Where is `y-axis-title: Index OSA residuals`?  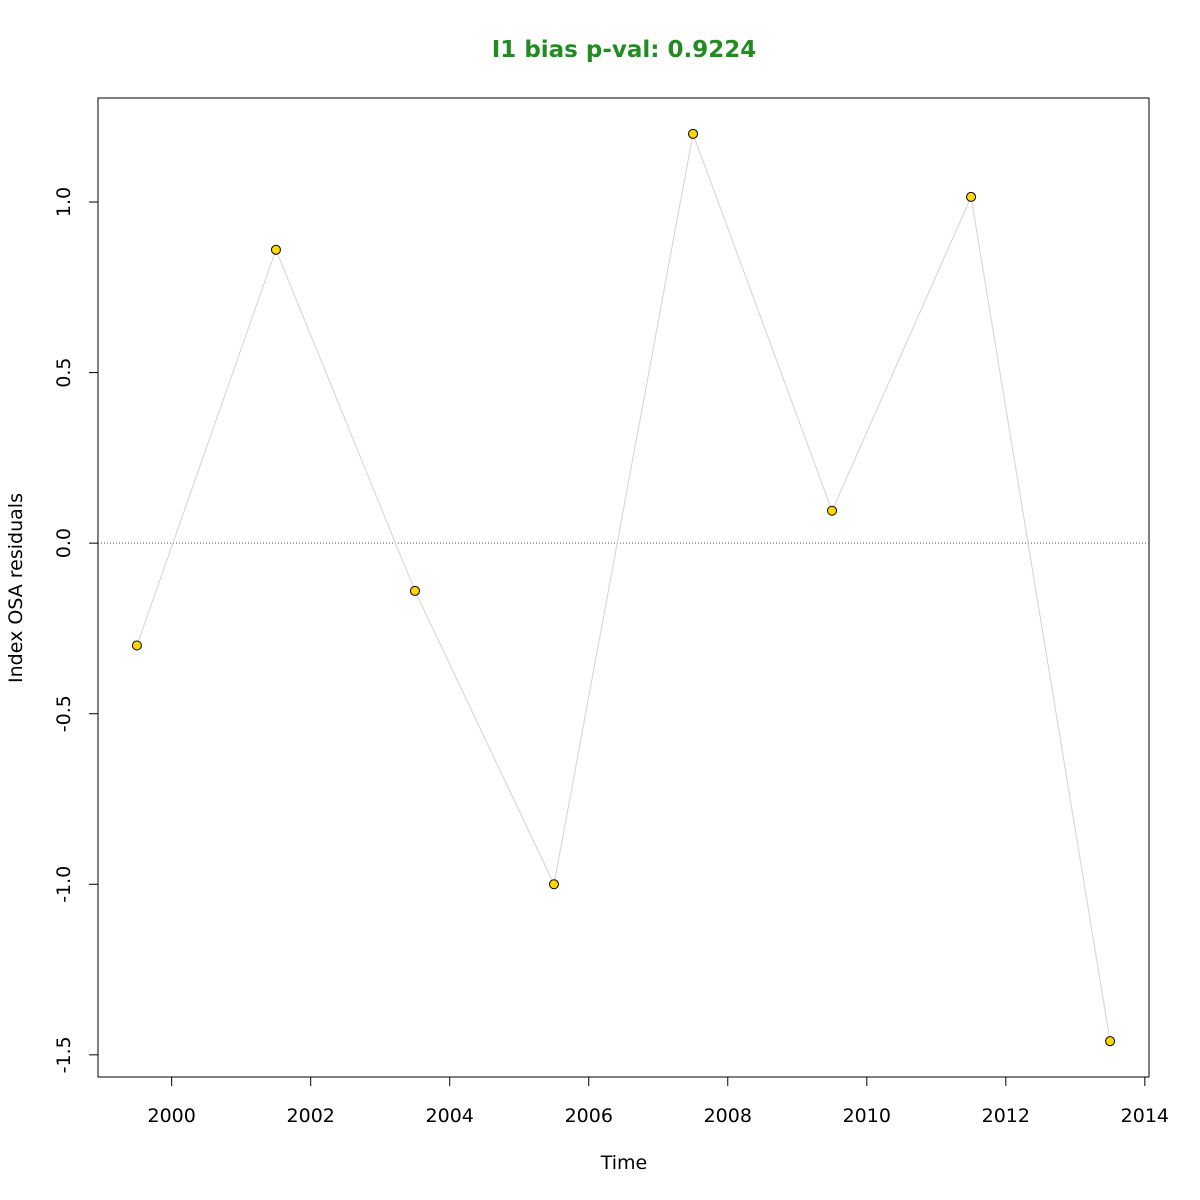
y-axis-title: Index OSA residuals is located at coordinates (16, 588).